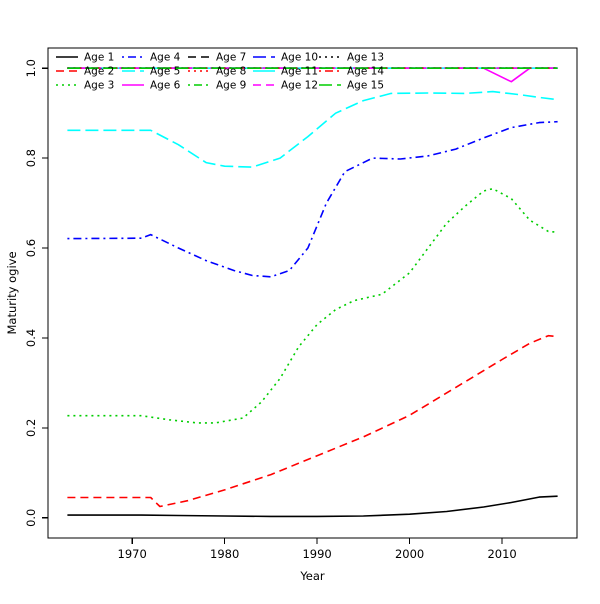  What do you see at coordinates (299, 86) in the screenshot?
I see `legend-label-age-12: Age 12` at bounding box center [299, 86].